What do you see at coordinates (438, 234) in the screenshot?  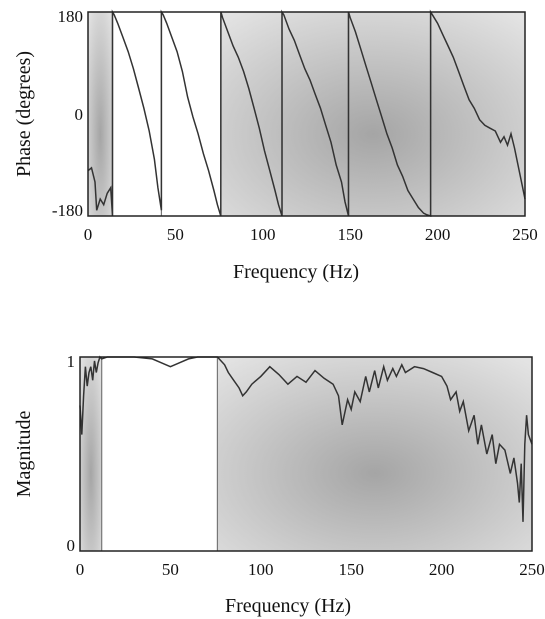 I see `phase-x-tick-label: 200` at bounding box center [438, 234].